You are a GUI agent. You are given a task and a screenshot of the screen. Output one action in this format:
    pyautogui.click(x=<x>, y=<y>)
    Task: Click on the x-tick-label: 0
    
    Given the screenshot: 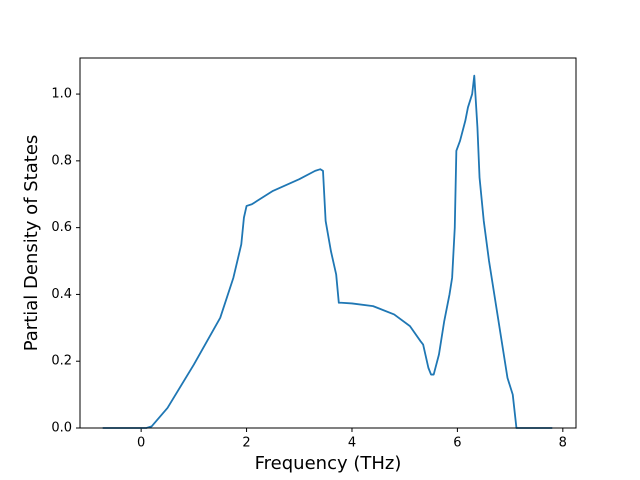 What is the action you would take?
    pyautogui.click(x=141, y=443)
    